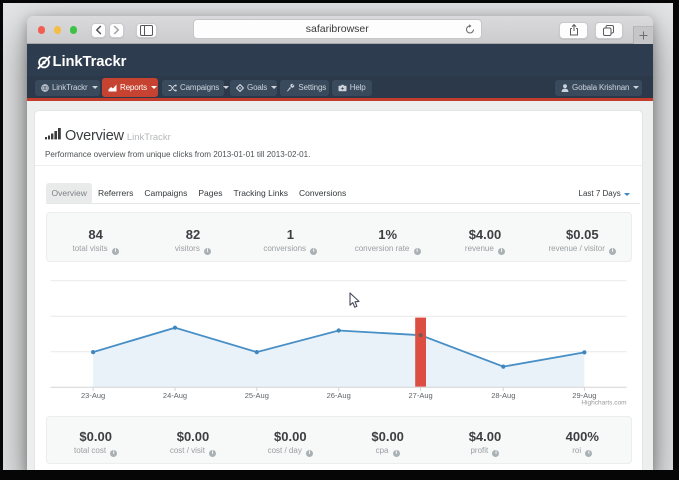 Image resolution: width=679 pixels, height=480 pixels. Describe the element at coordinates (256, 395) in the screenshot. I see `svg-text: 25-Aug` at that location.